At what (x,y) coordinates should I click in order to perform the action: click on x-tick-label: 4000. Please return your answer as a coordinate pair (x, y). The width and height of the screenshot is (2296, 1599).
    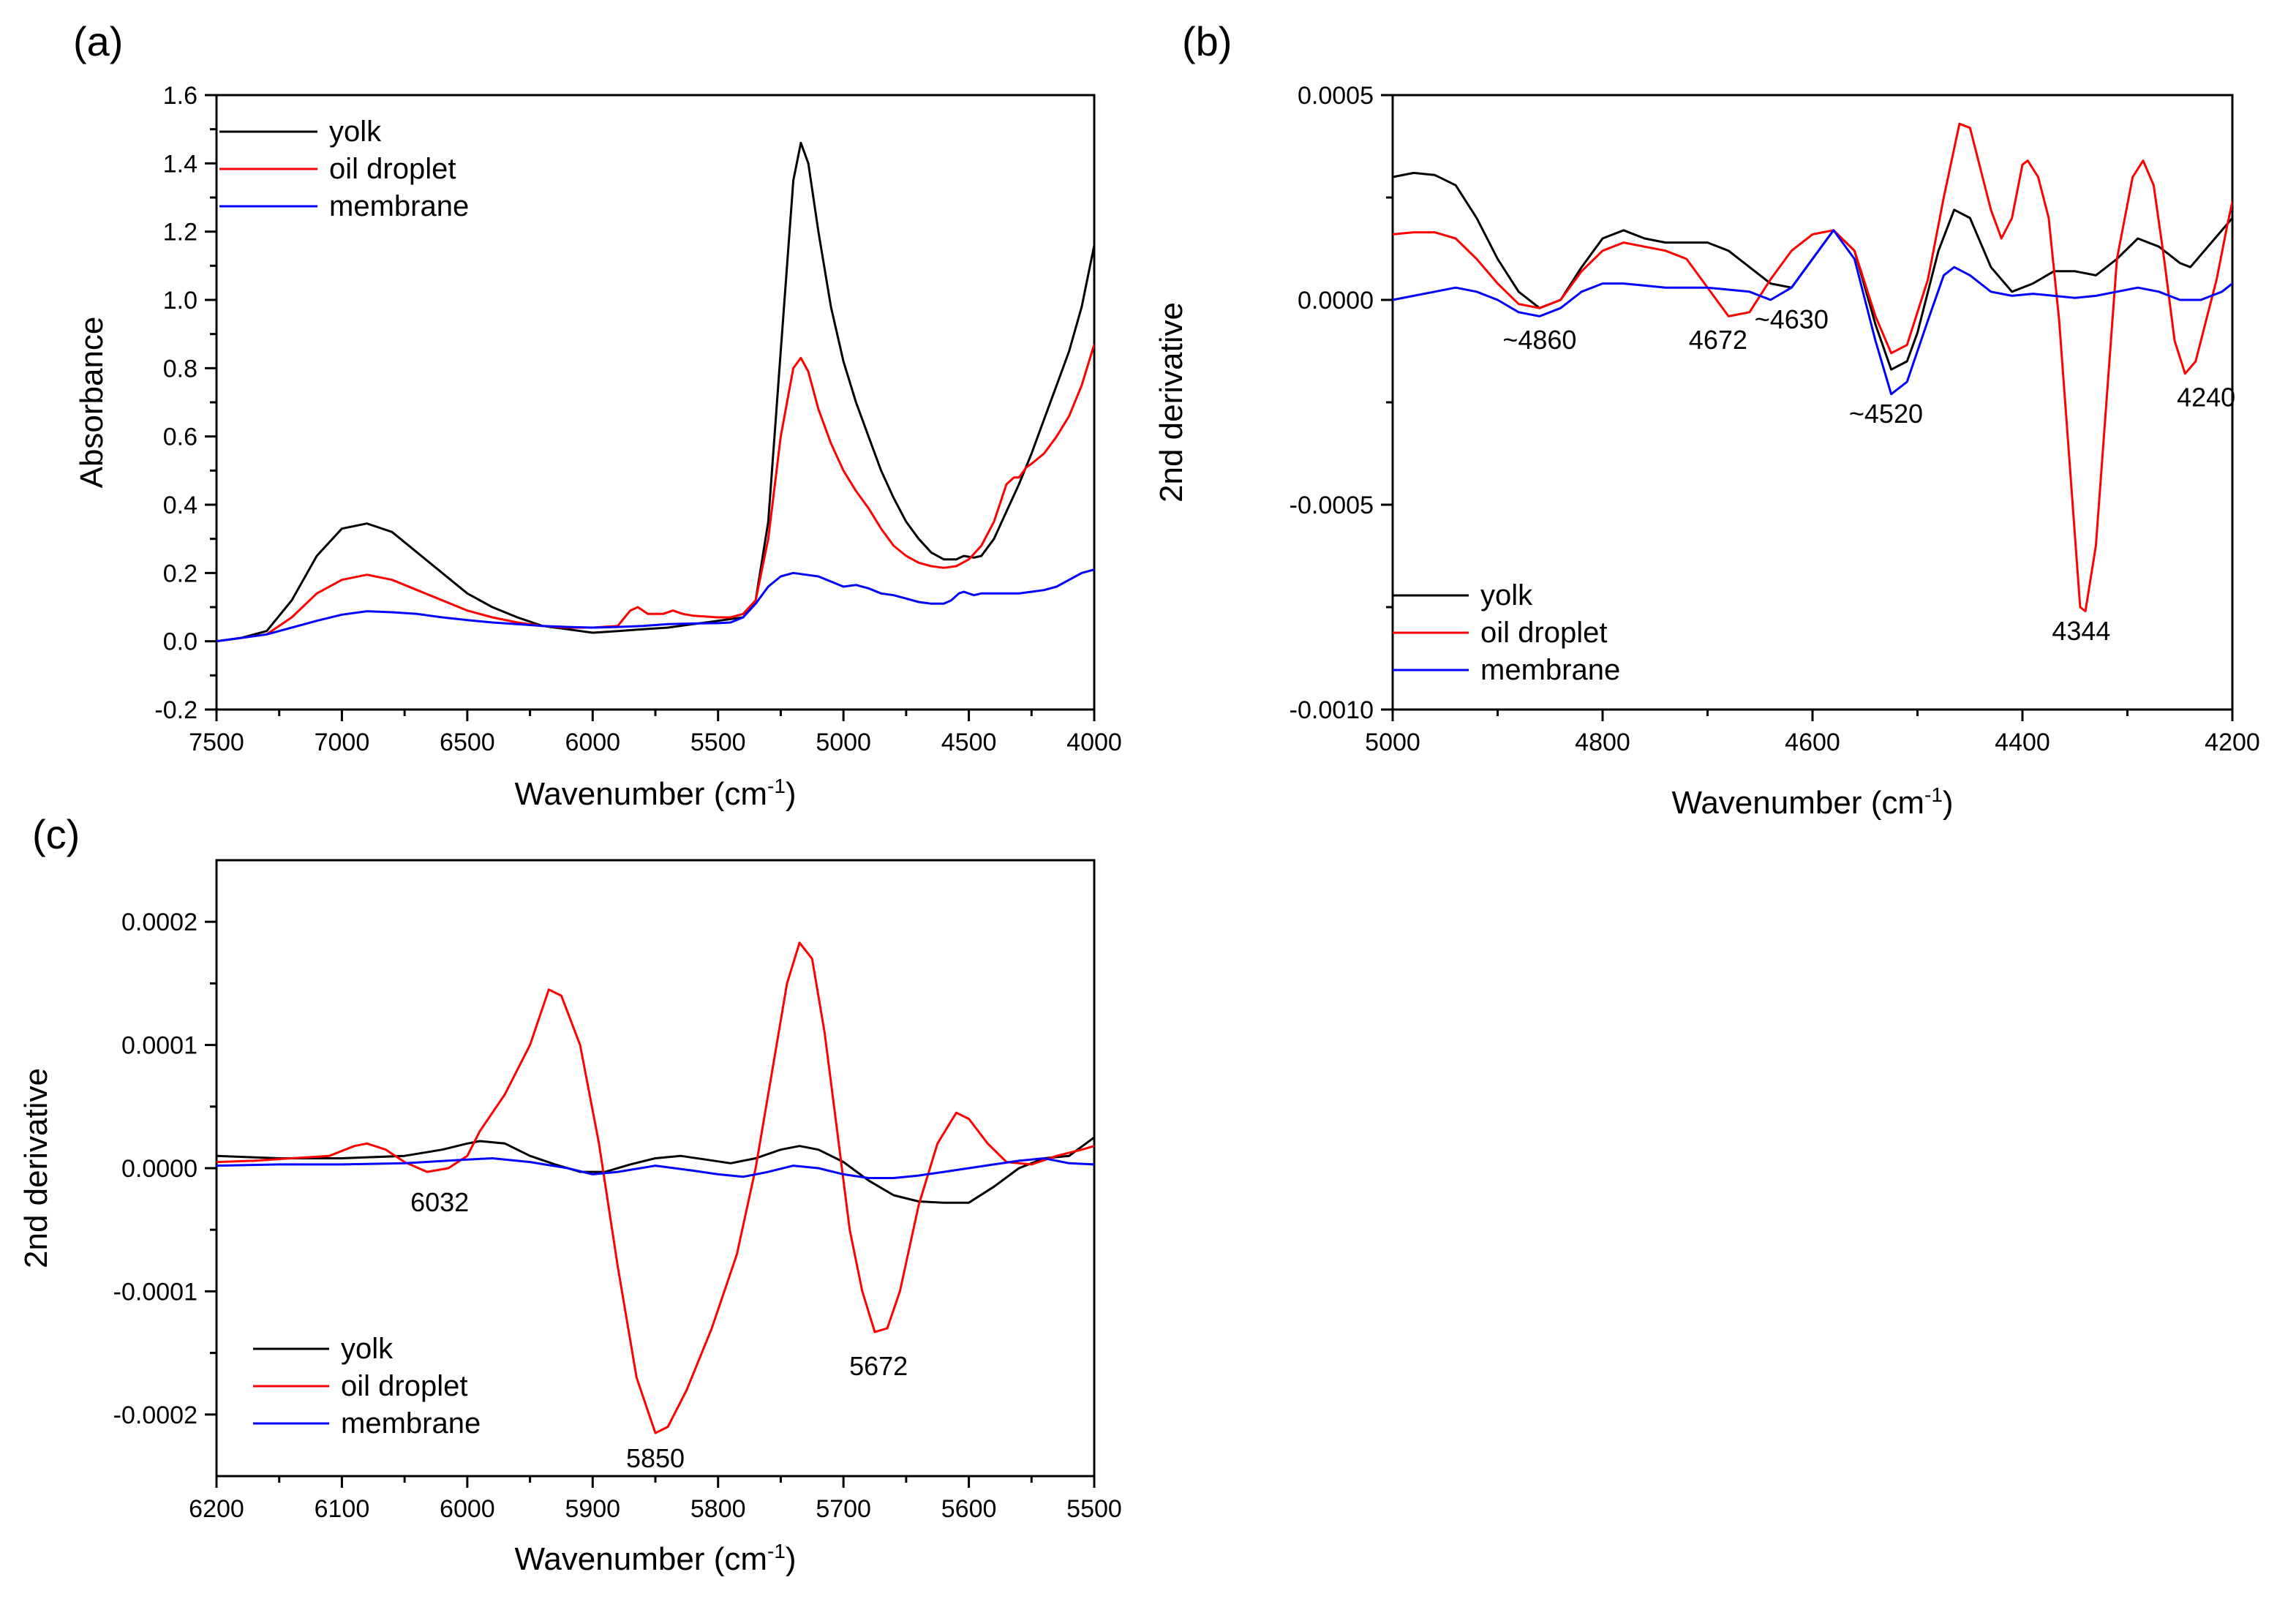
    Looking at the image, I should click on (1094, 742).